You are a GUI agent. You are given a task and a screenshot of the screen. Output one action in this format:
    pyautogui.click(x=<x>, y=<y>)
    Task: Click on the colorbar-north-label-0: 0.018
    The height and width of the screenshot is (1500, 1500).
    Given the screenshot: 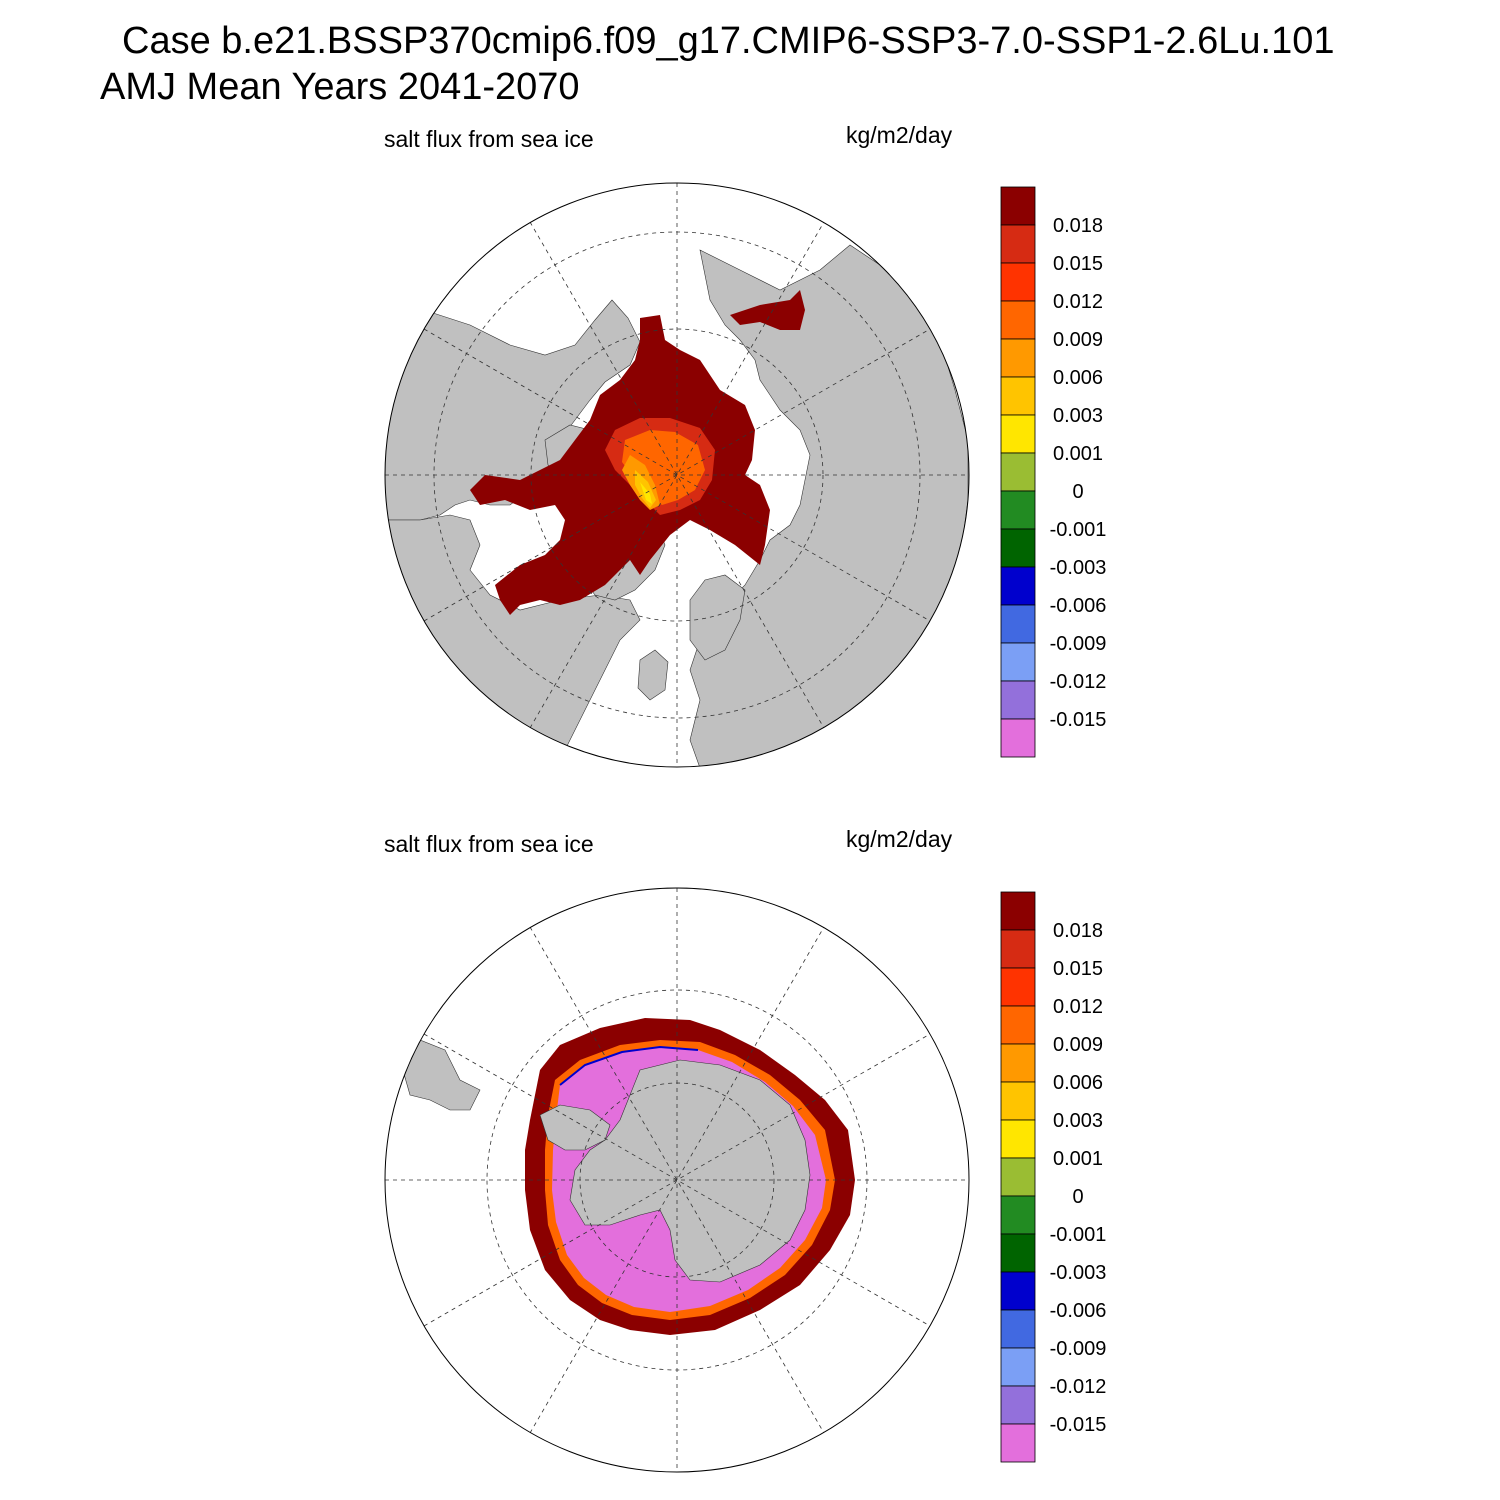 What is the action you would take?
    pyautogui.click(x=1078, y=226)
    